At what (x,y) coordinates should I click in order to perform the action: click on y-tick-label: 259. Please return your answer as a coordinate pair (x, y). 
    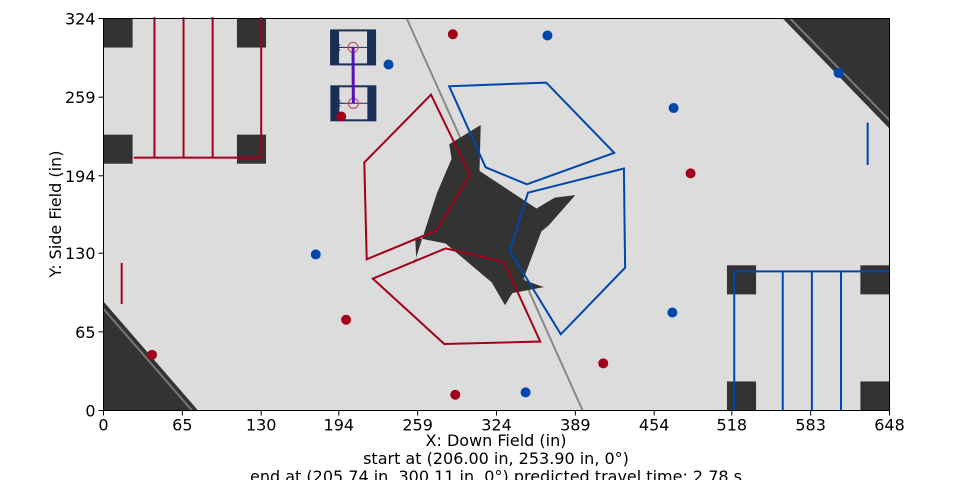
    Looking at the image, I should click on (80, 97).